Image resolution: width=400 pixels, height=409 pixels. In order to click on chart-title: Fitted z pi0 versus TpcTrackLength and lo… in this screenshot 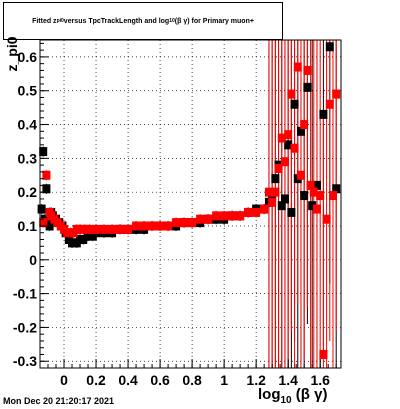, I will do `click(143, 21)`.